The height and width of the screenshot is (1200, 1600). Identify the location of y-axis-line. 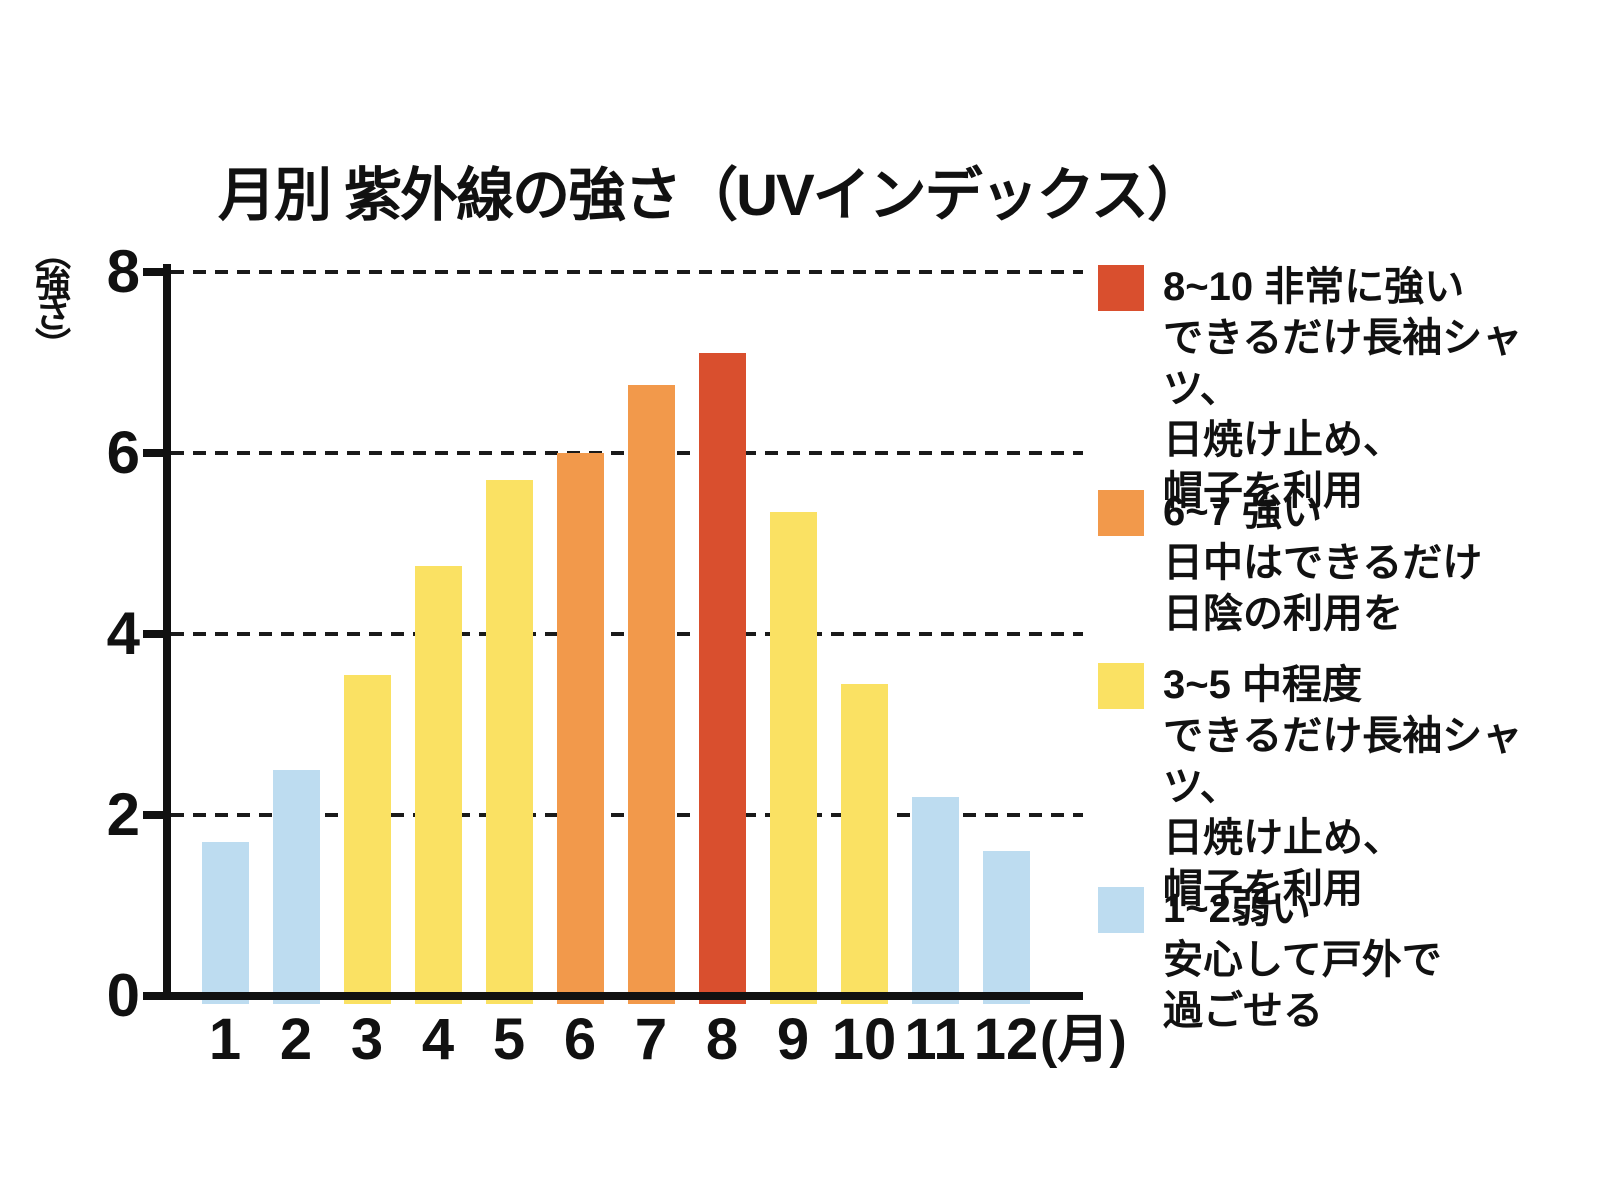
(167, 632).